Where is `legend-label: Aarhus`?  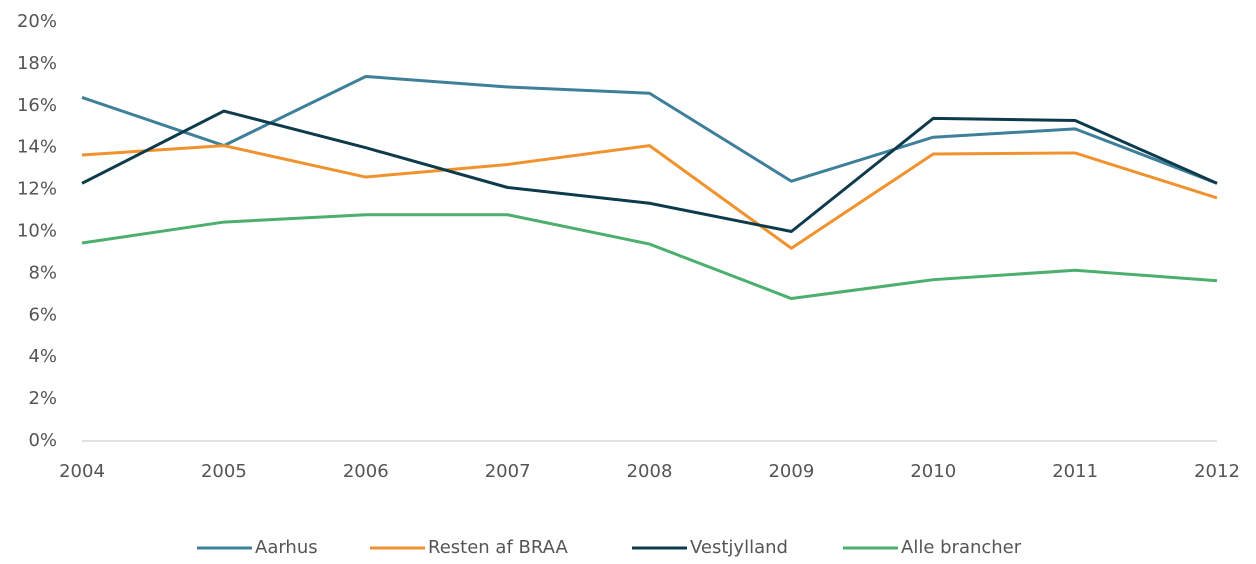 legend-label: Aarhus is located at coordinates (286, 547).